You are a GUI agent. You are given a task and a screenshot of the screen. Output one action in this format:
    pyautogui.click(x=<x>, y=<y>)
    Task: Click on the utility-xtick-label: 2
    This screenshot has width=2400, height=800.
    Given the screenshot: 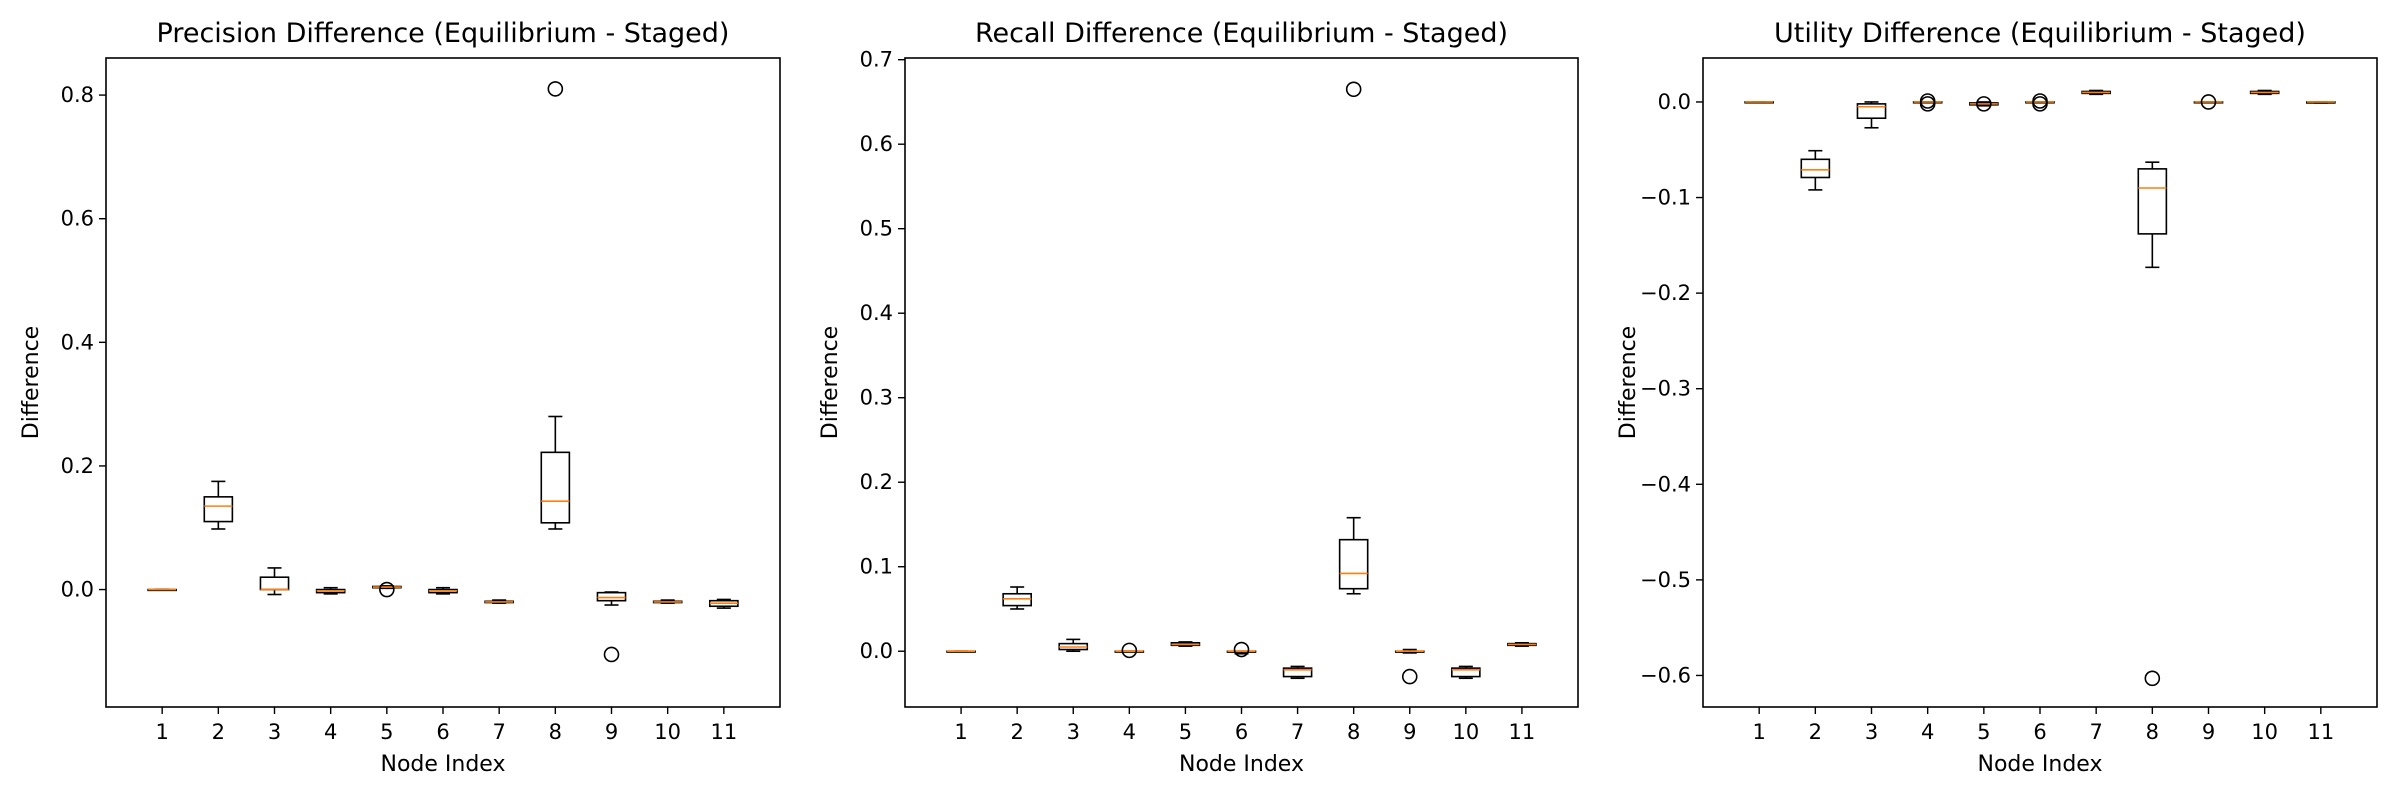 What is the action you would take?
    pyautogui.click(x=1815, y=732)
    